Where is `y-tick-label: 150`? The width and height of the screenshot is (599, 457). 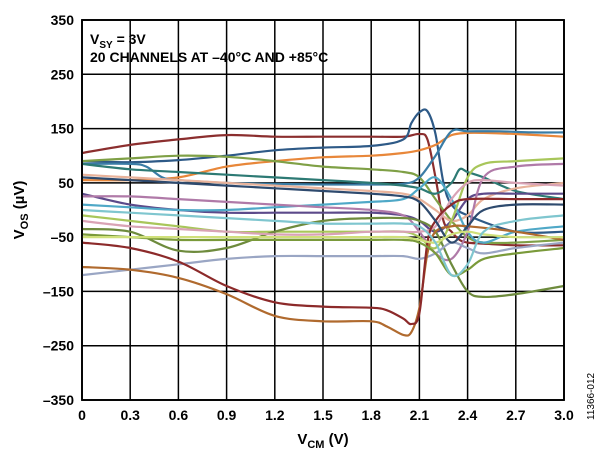 y-tick-label: 150 is located at coordinates (63, 129).